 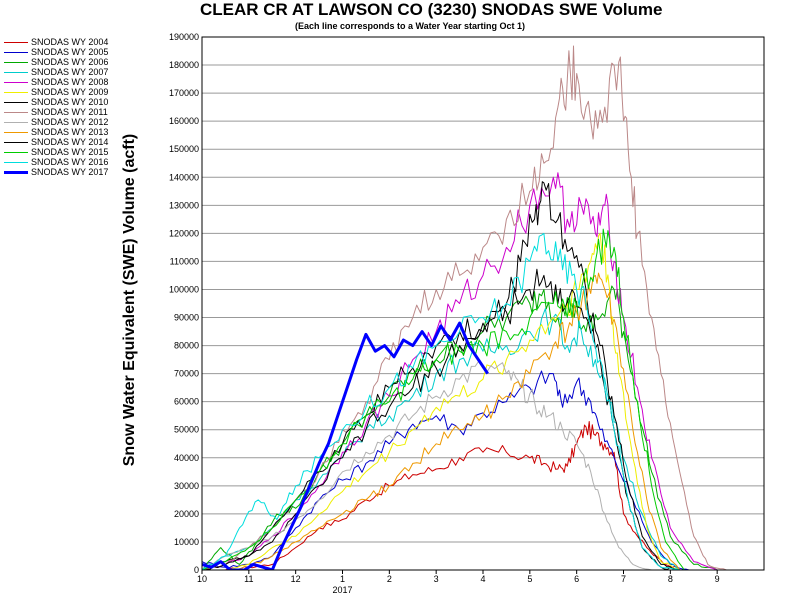 I want to click on legend-item: SNODAS WY 2005, so click(x=74, y=52).